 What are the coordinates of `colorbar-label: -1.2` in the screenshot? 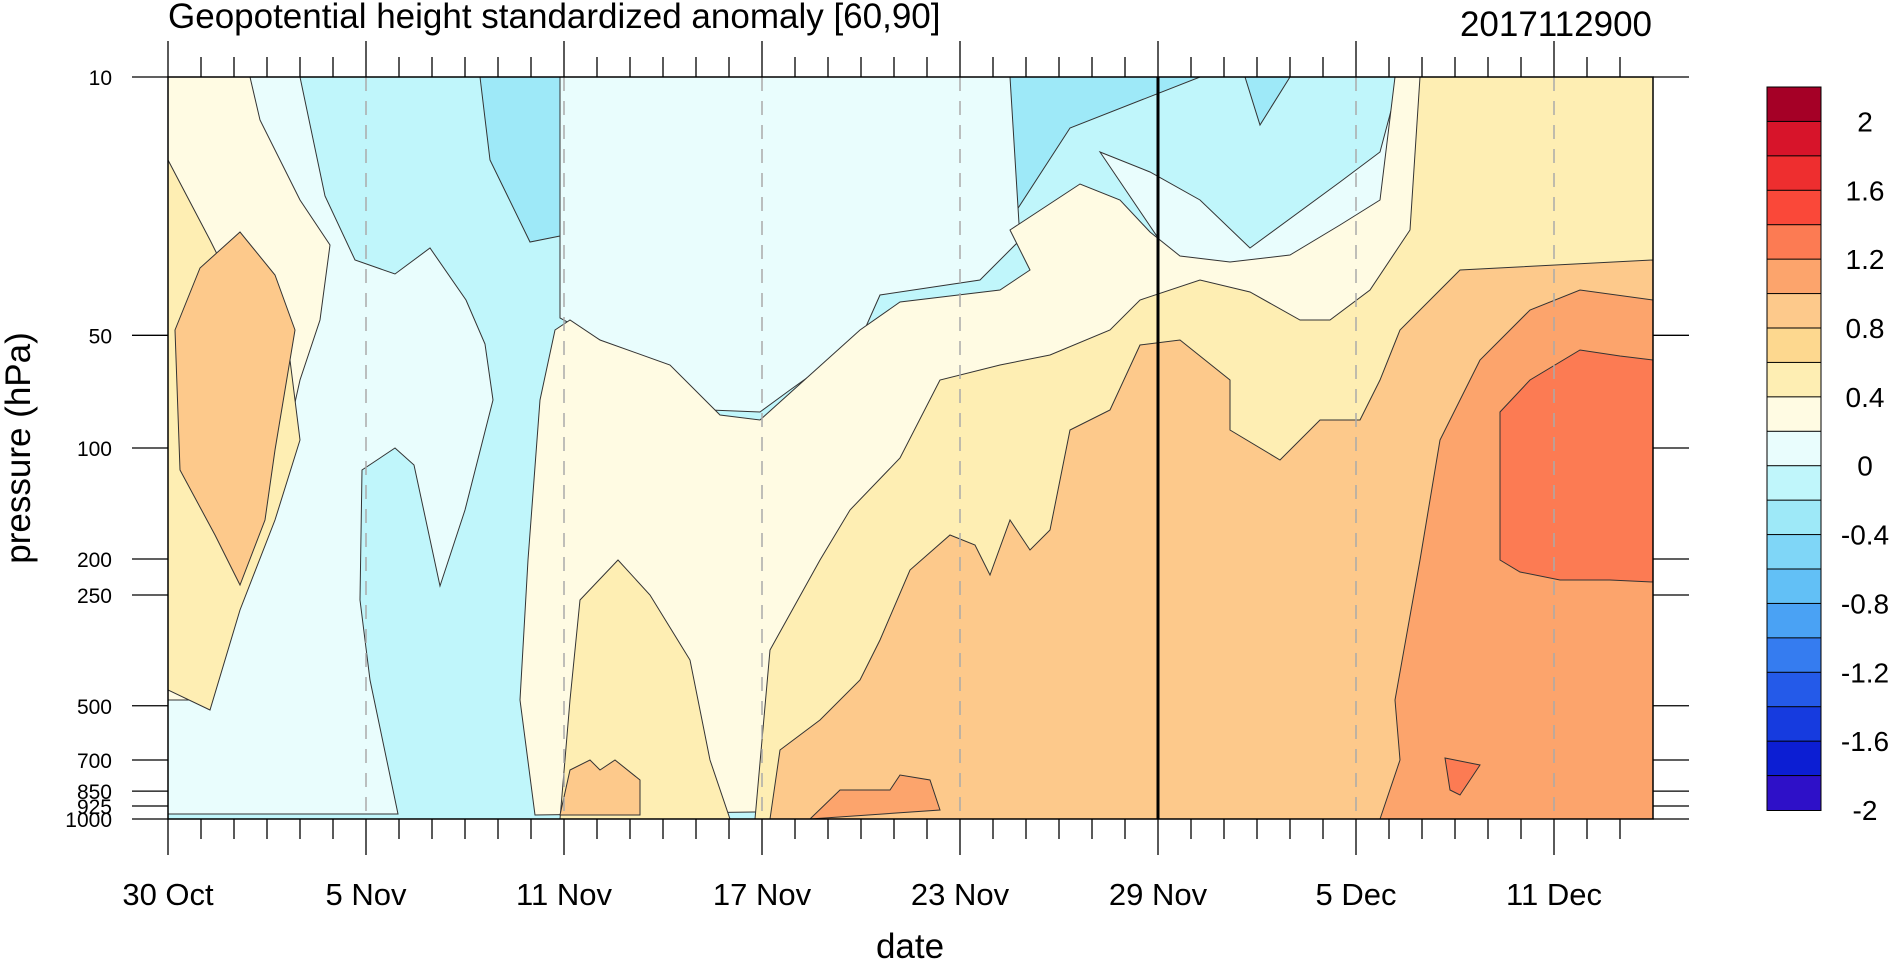 It's located at (1865, 672).